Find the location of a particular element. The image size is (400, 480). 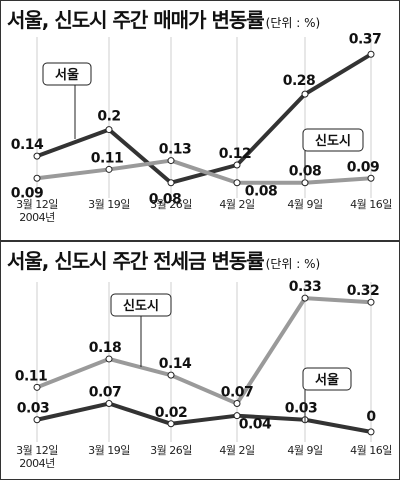

data-label: 0.04 is located at coordinates (255, 425).